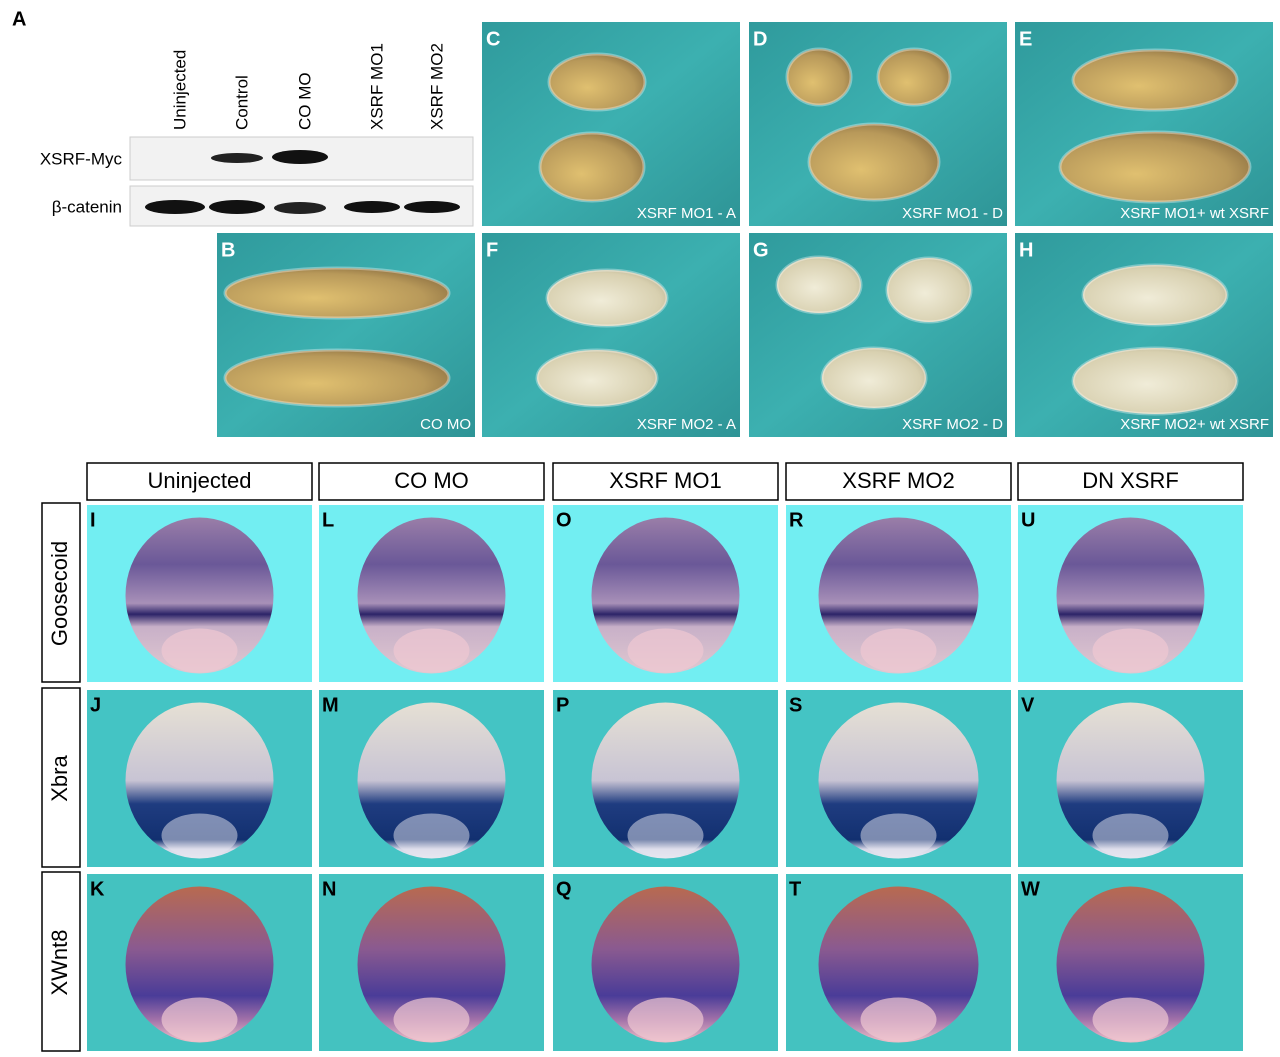 The width and height of the screenshot is (1280, 1057). What do you see at coordinates (795, 889) in the screenshot?
I see `panel-letter: T` at bounding box center [795, 889].